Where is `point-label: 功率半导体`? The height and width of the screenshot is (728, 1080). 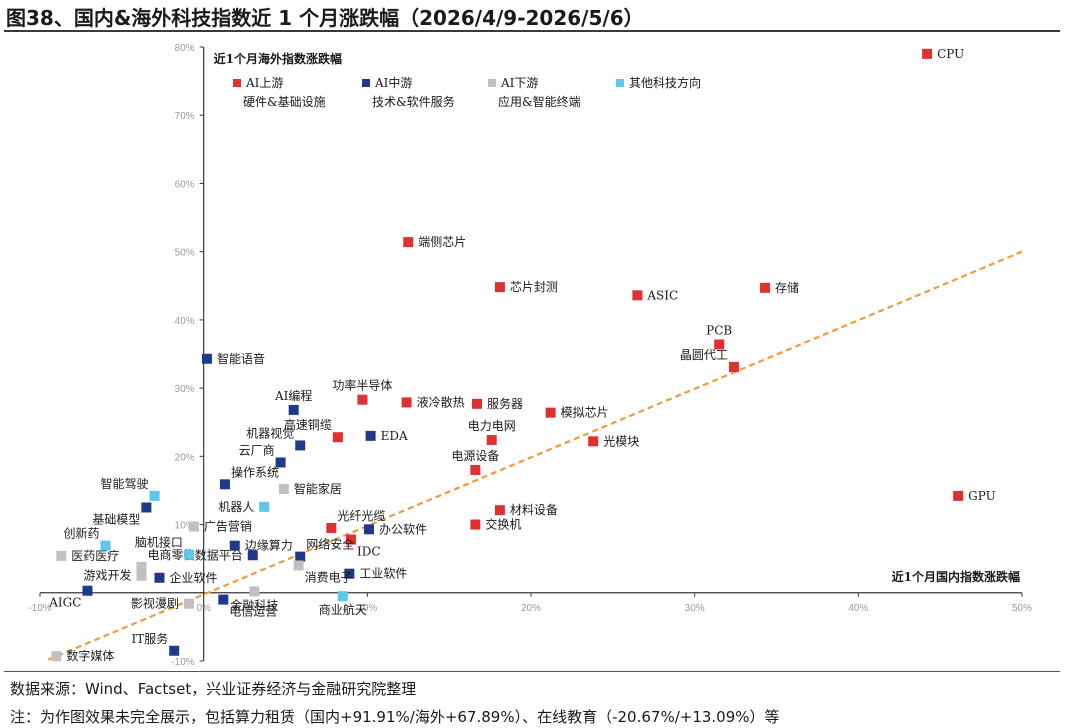
point-label: 功率半导体 is located at coordinates (362, 385).